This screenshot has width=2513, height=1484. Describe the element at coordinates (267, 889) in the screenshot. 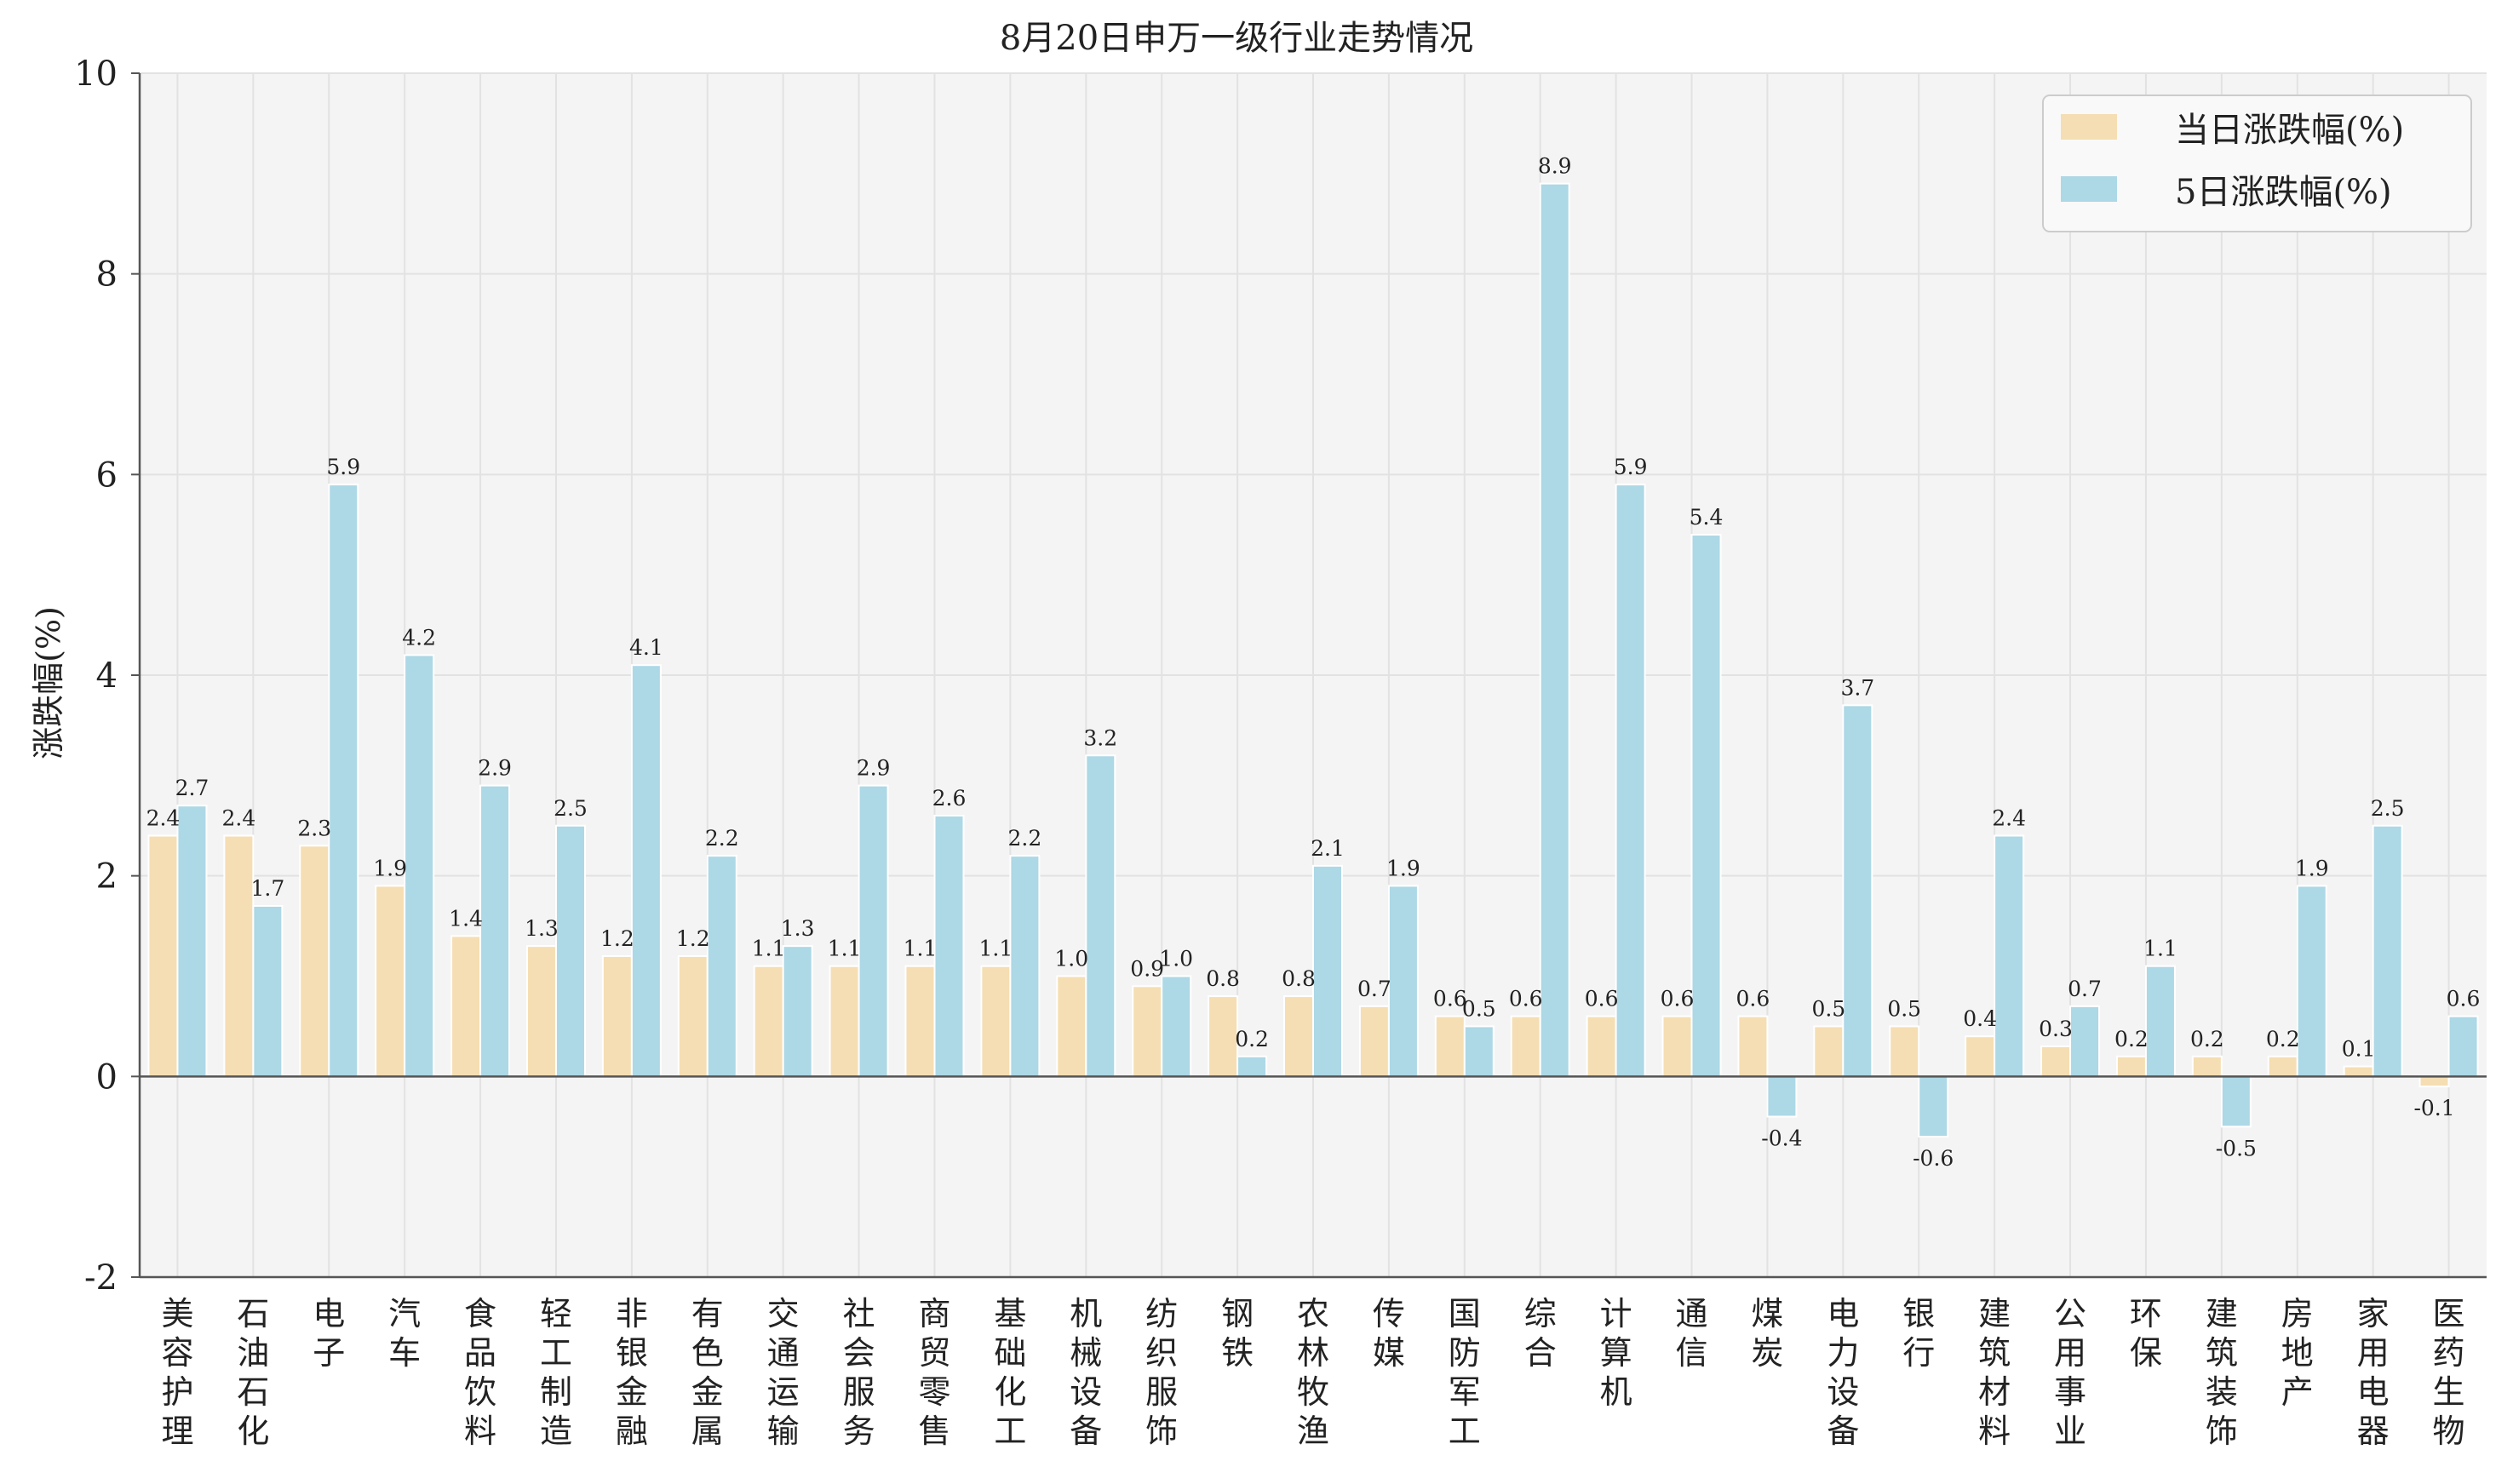

I see `data-label-5day: 1.7` at that location.